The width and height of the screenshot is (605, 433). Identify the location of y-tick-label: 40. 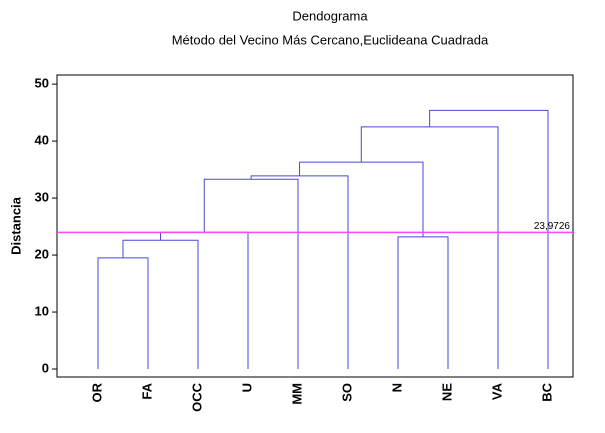
(42, 140).